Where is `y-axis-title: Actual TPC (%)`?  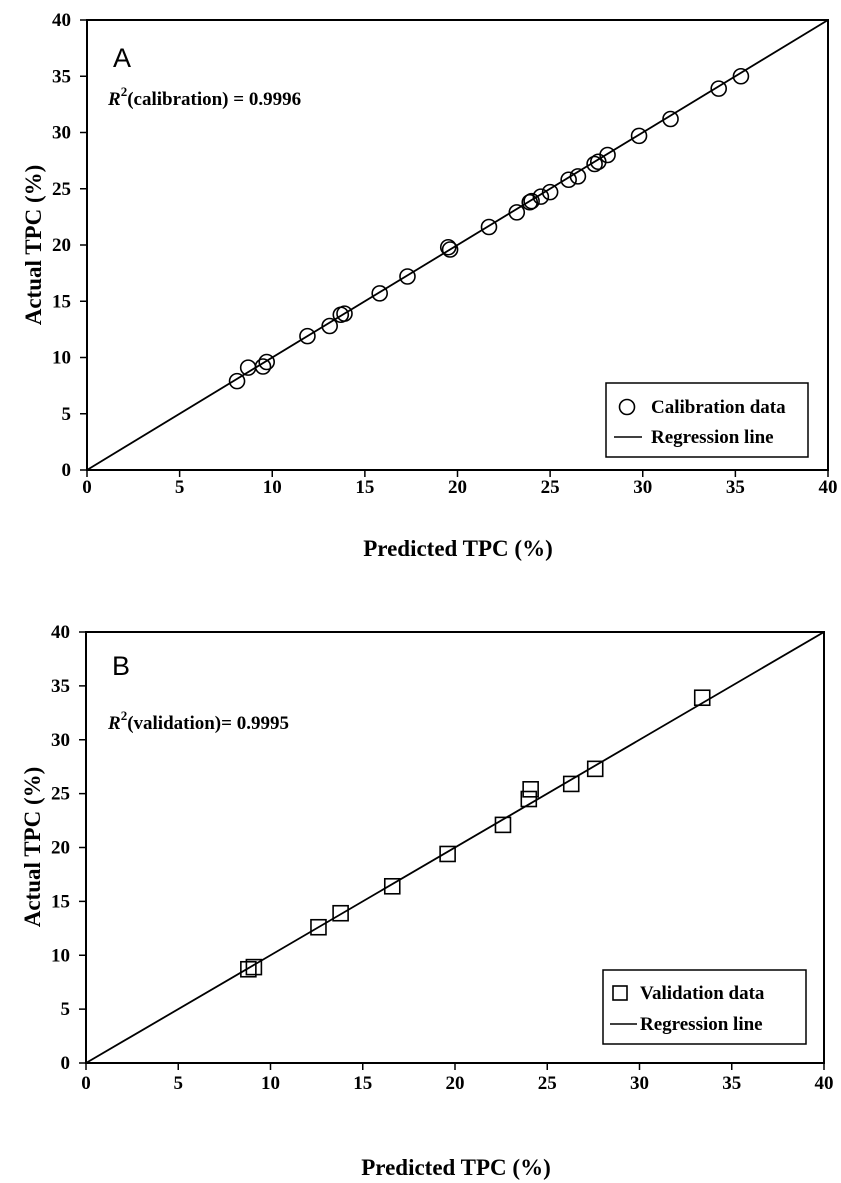
y-axis-title: Actual TPC (%) is located at coordinates (33, 245).